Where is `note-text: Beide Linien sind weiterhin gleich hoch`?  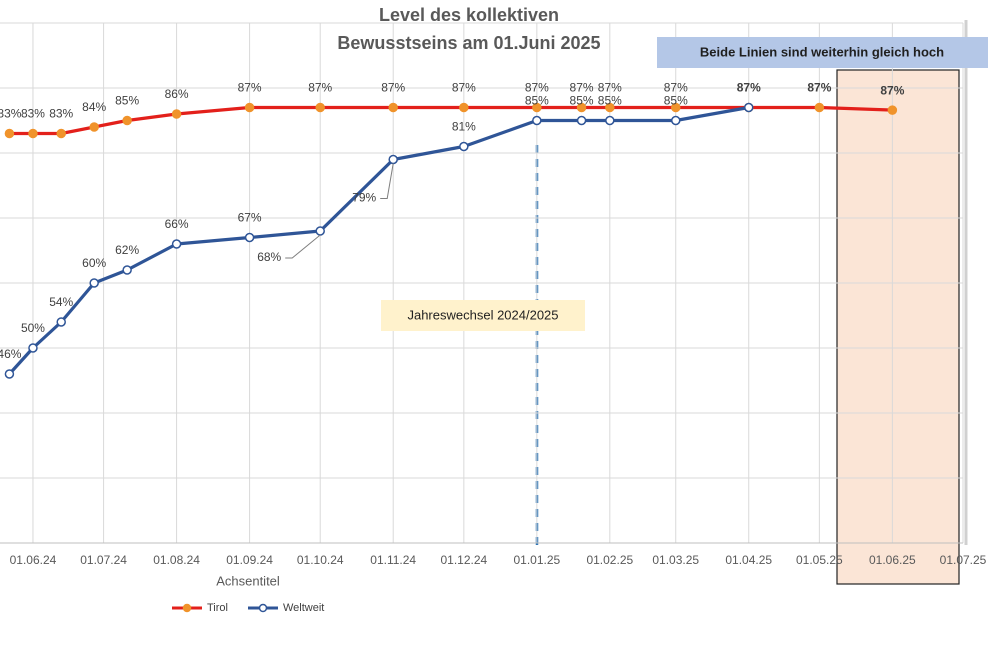 note-text: Beide Linien sind weiterhin gleich hoch is located at coordinates (822, 51).